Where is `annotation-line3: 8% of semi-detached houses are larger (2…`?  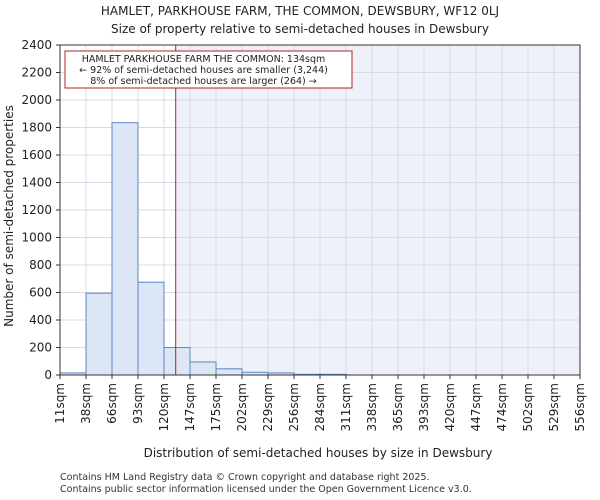
annotation-line3: 8% of semi-detached houses are larger (2… is located at coordinates (203, 81).